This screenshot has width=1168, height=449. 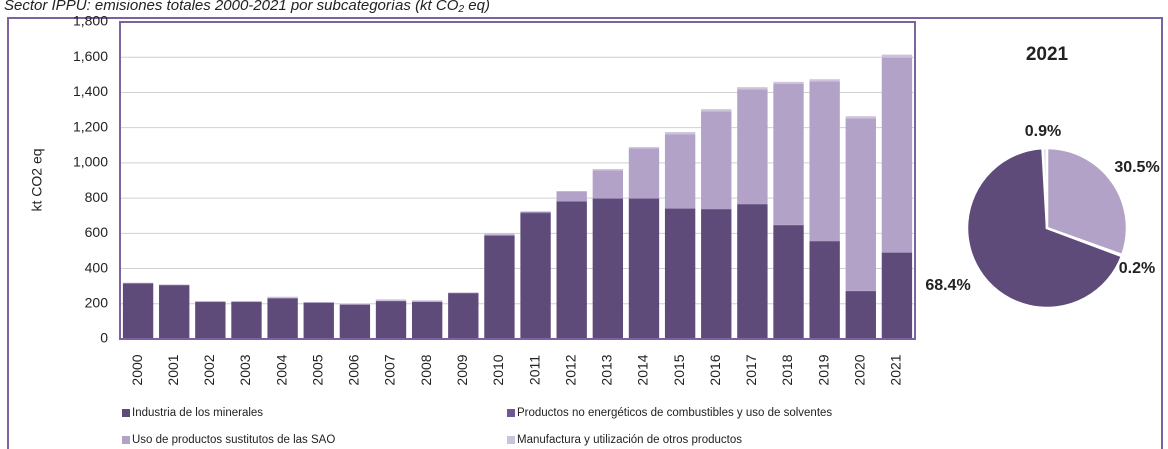 What do you see at coordinates (715, 369) in the screenshot?
I see `x-tick-label: 2016` at bounding box center [715, 369].